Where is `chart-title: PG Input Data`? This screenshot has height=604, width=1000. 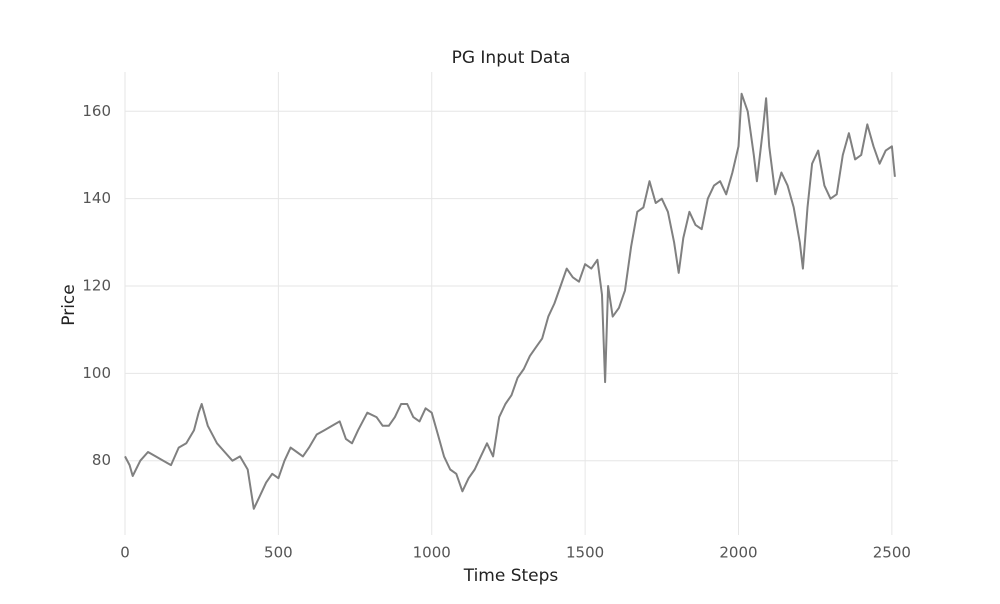
chart-title: PG Input Data is located at coordinates (511, 58).